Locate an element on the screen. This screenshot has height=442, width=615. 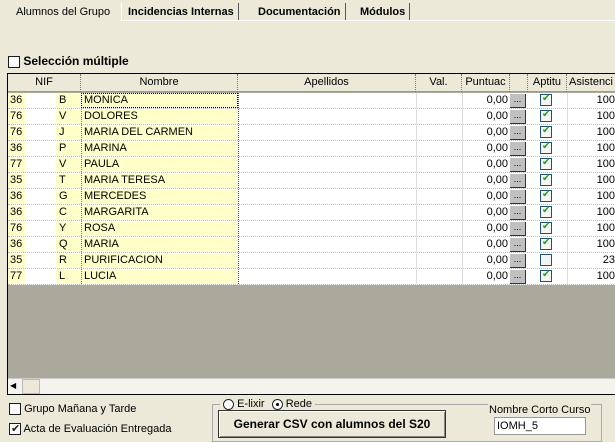
table-row: 76 Y ROSA 0,00 ... 100 is located at coordinates (311, 229).